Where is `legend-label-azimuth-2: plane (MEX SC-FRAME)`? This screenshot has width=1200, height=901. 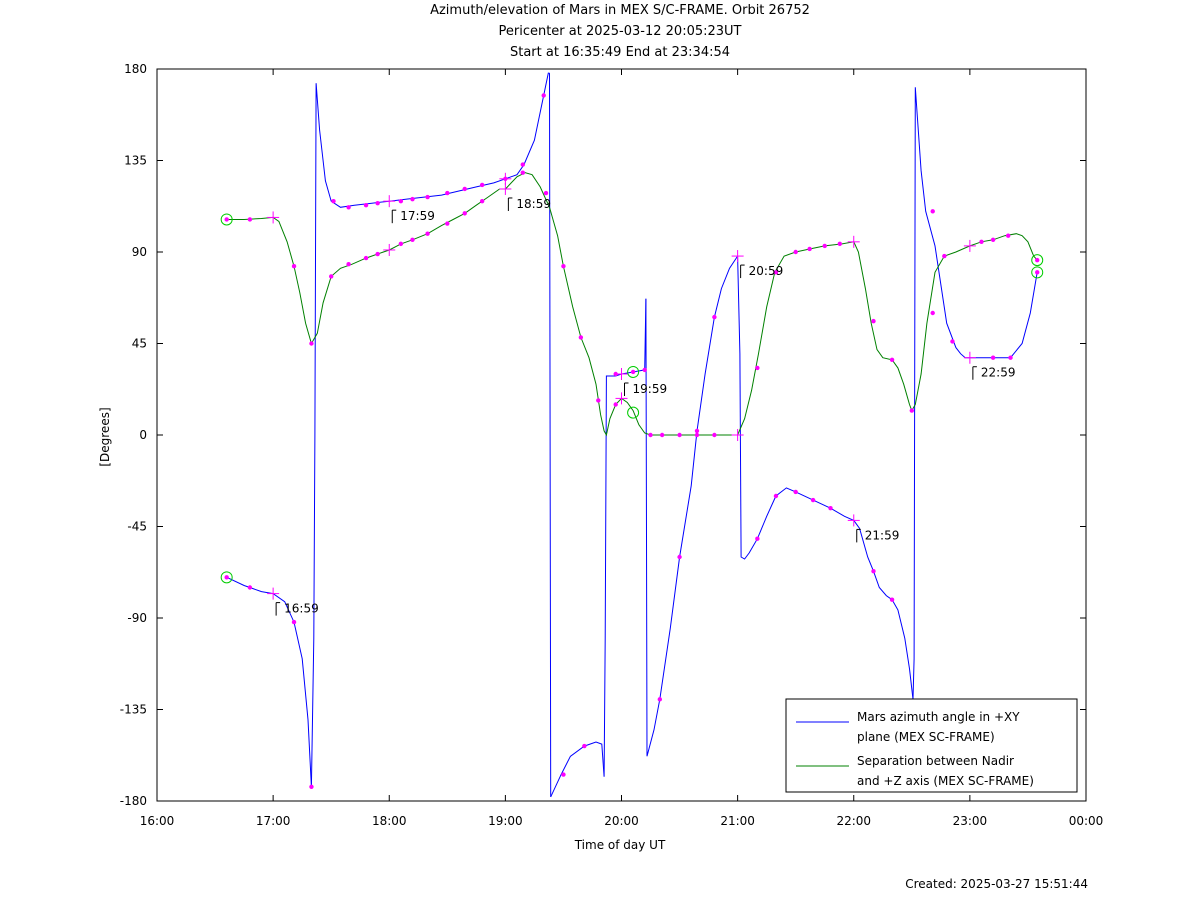
legend-label-azimuth-2: plane (MEX SC-FRAME) is located at coordinates (926, 737).